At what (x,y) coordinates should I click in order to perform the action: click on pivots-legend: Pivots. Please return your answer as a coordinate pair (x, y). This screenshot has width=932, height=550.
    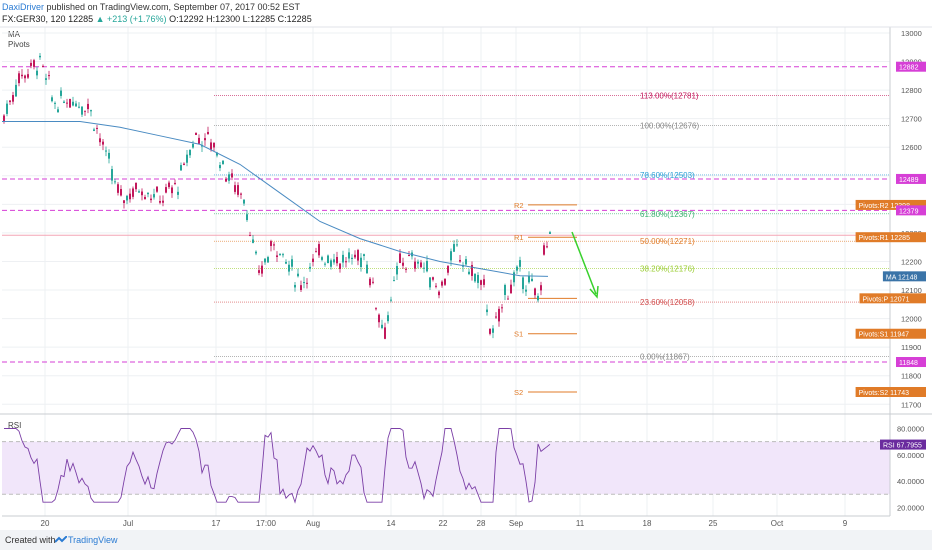
    Looking at the image, I should click on (19, 44).